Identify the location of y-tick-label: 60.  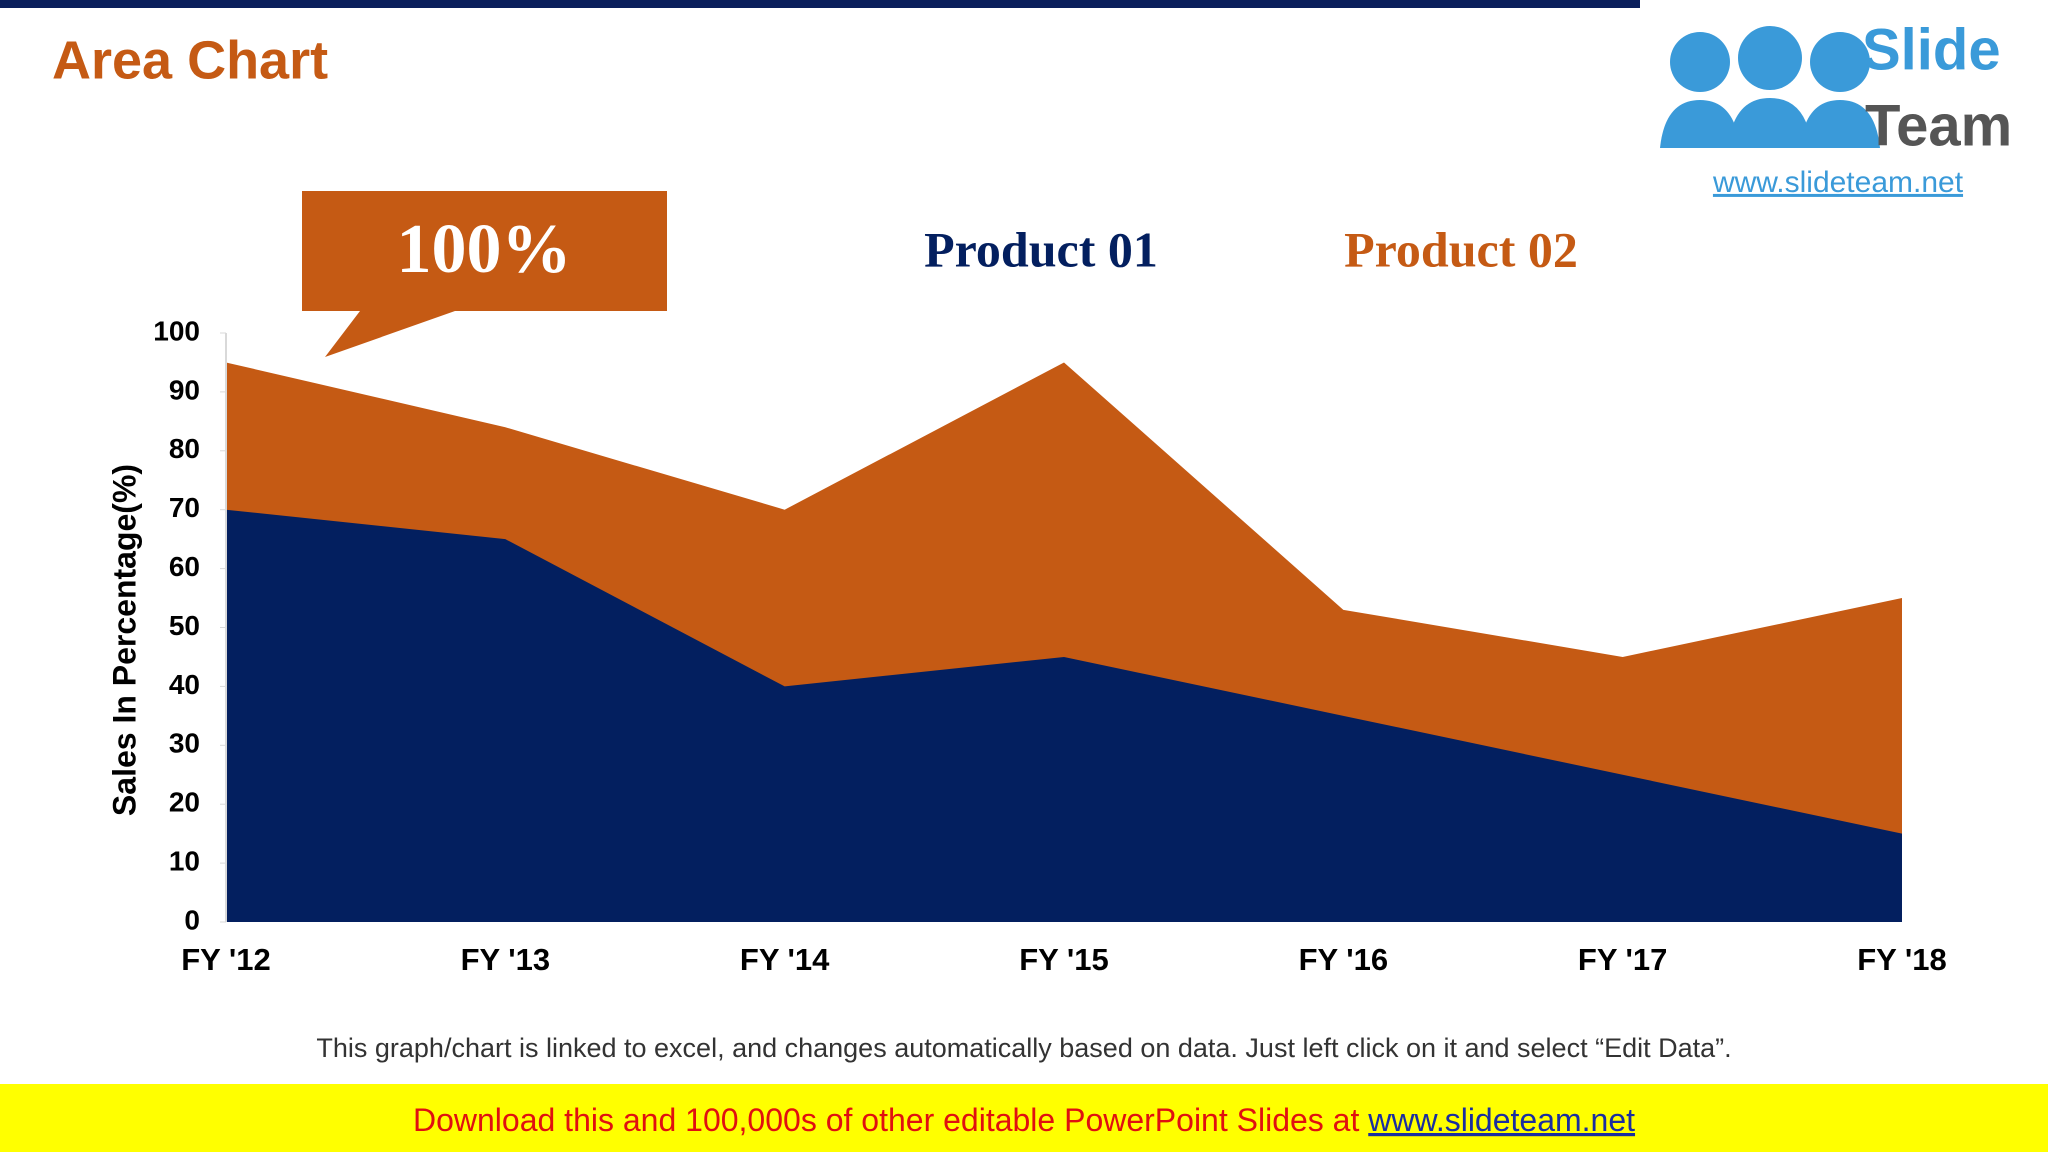
(184, 566).